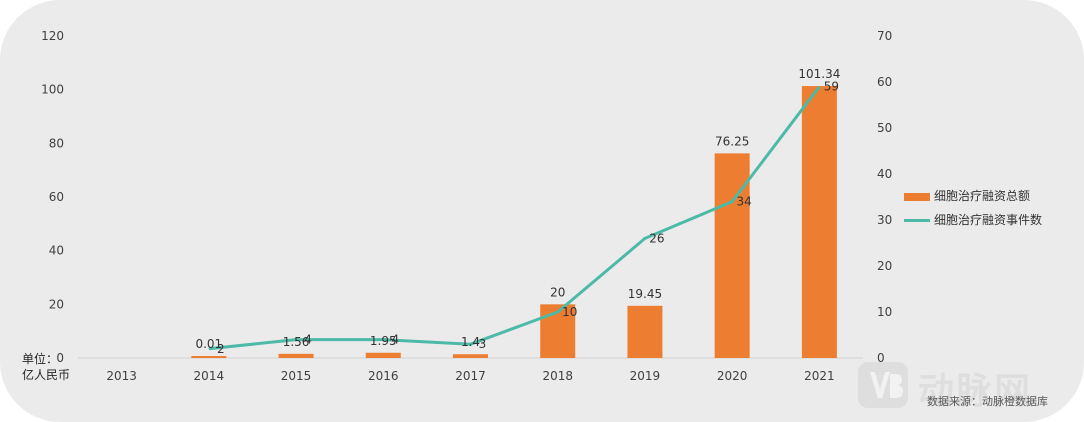 Image resolution: width=1084 pixels, height=422 pixels. Describe the element at coordinates (819, 74) in the screenshot. I see `bar-value-label: 101.34` at that location.